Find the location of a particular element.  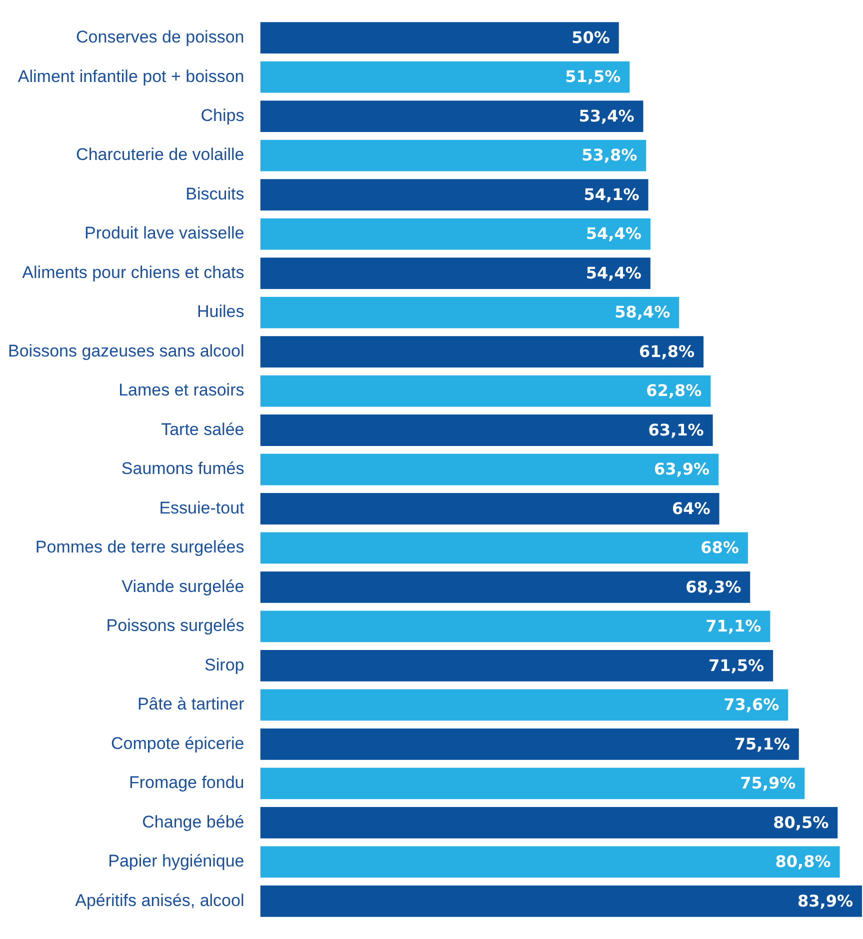

data-label: 63,9% is located at coordinates (682, 469).